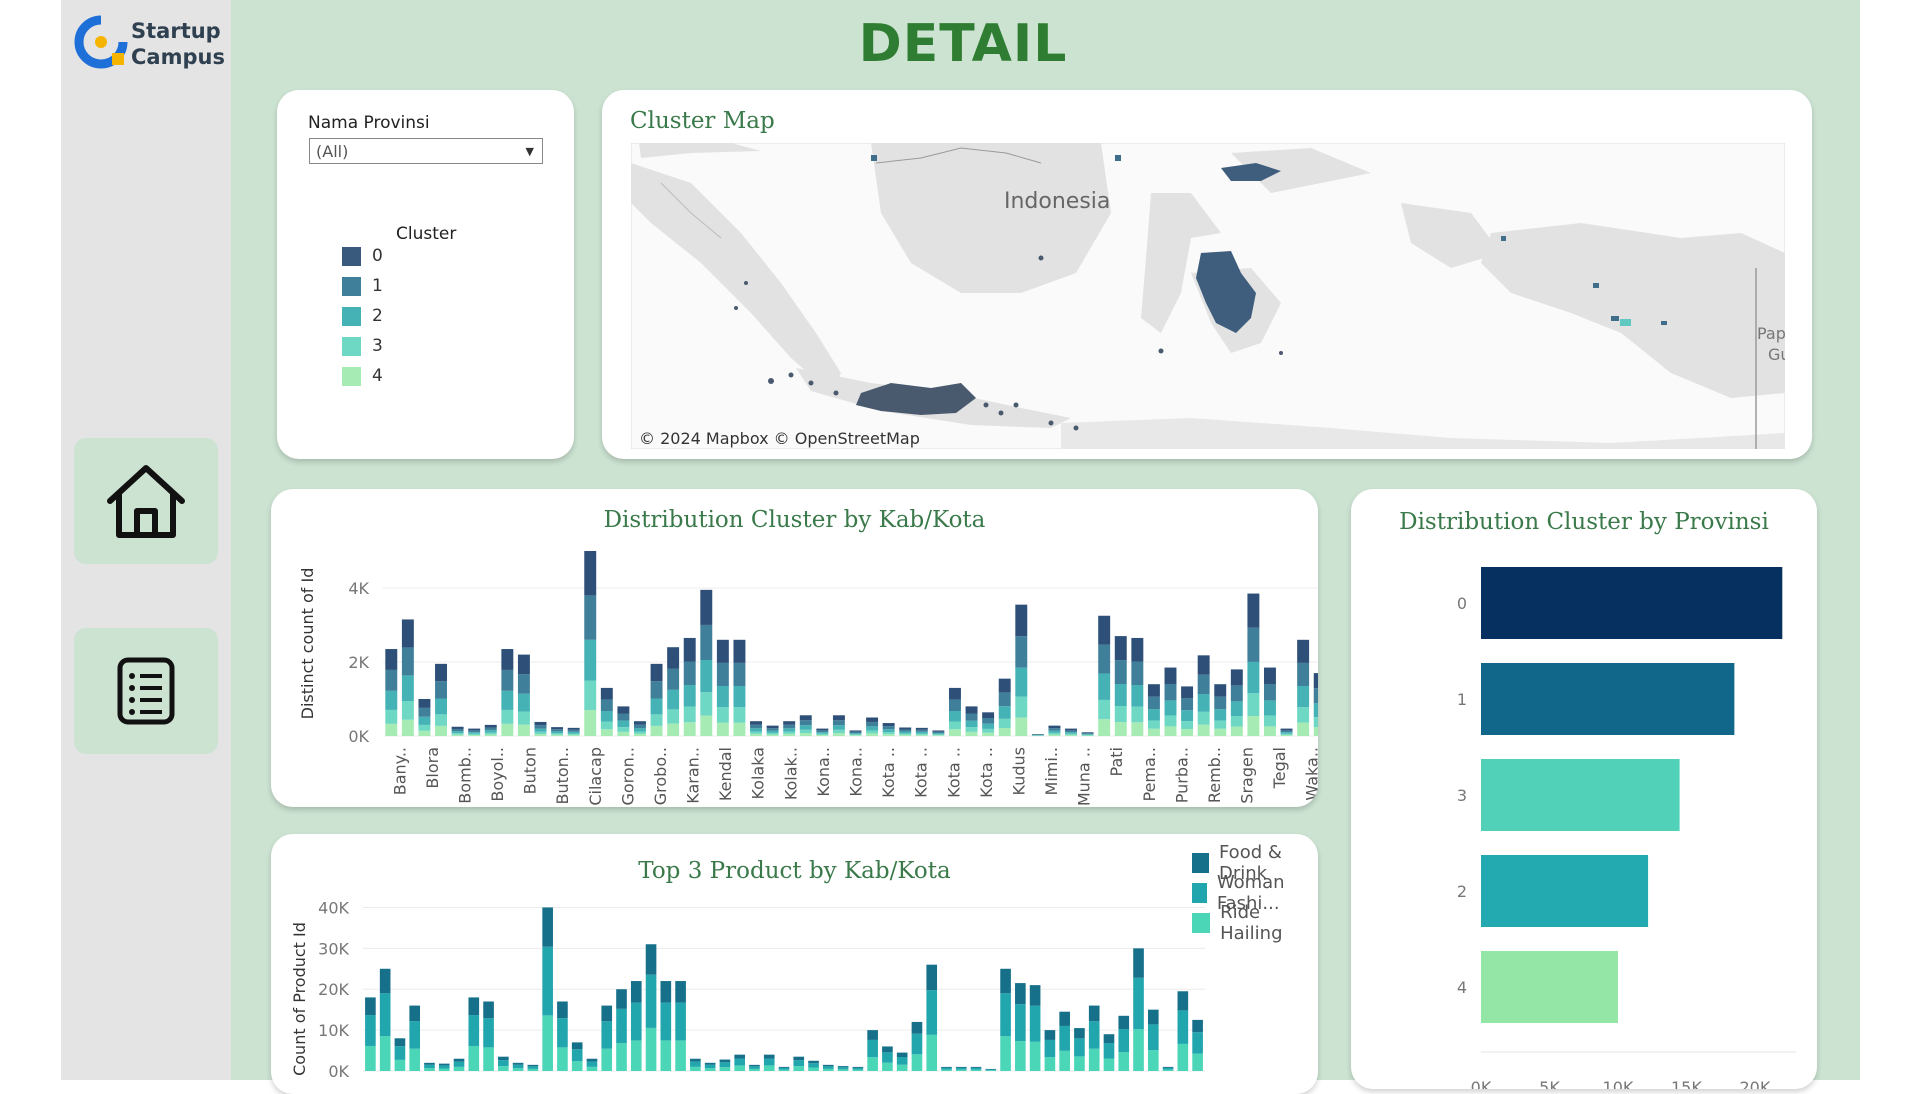  I want to click on cluster-legend-item: 1, so click(362, 286).